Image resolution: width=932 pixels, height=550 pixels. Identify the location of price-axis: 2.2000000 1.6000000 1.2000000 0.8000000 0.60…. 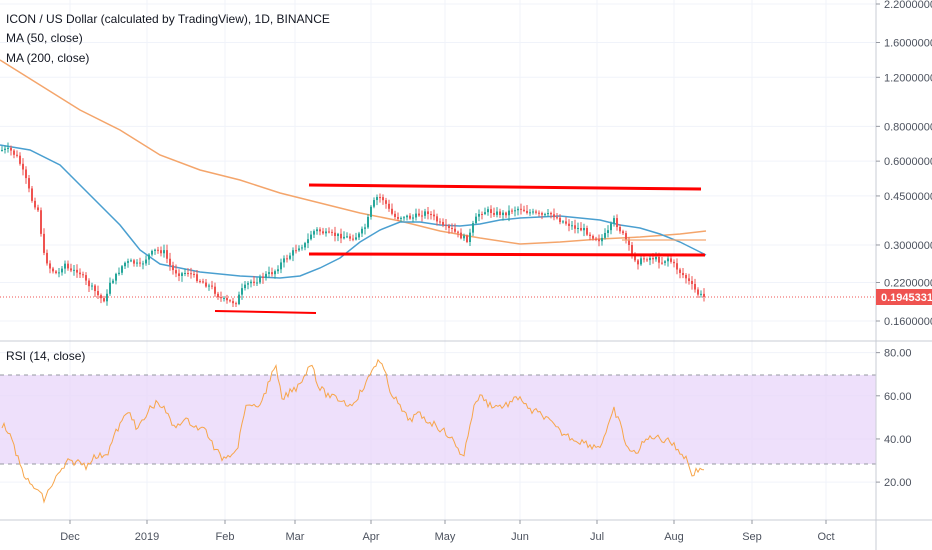
(904, 164).